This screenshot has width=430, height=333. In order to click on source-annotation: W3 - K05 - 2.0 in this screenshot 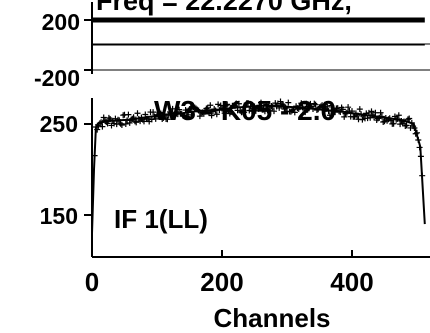, I will do `click(245, 110)`.